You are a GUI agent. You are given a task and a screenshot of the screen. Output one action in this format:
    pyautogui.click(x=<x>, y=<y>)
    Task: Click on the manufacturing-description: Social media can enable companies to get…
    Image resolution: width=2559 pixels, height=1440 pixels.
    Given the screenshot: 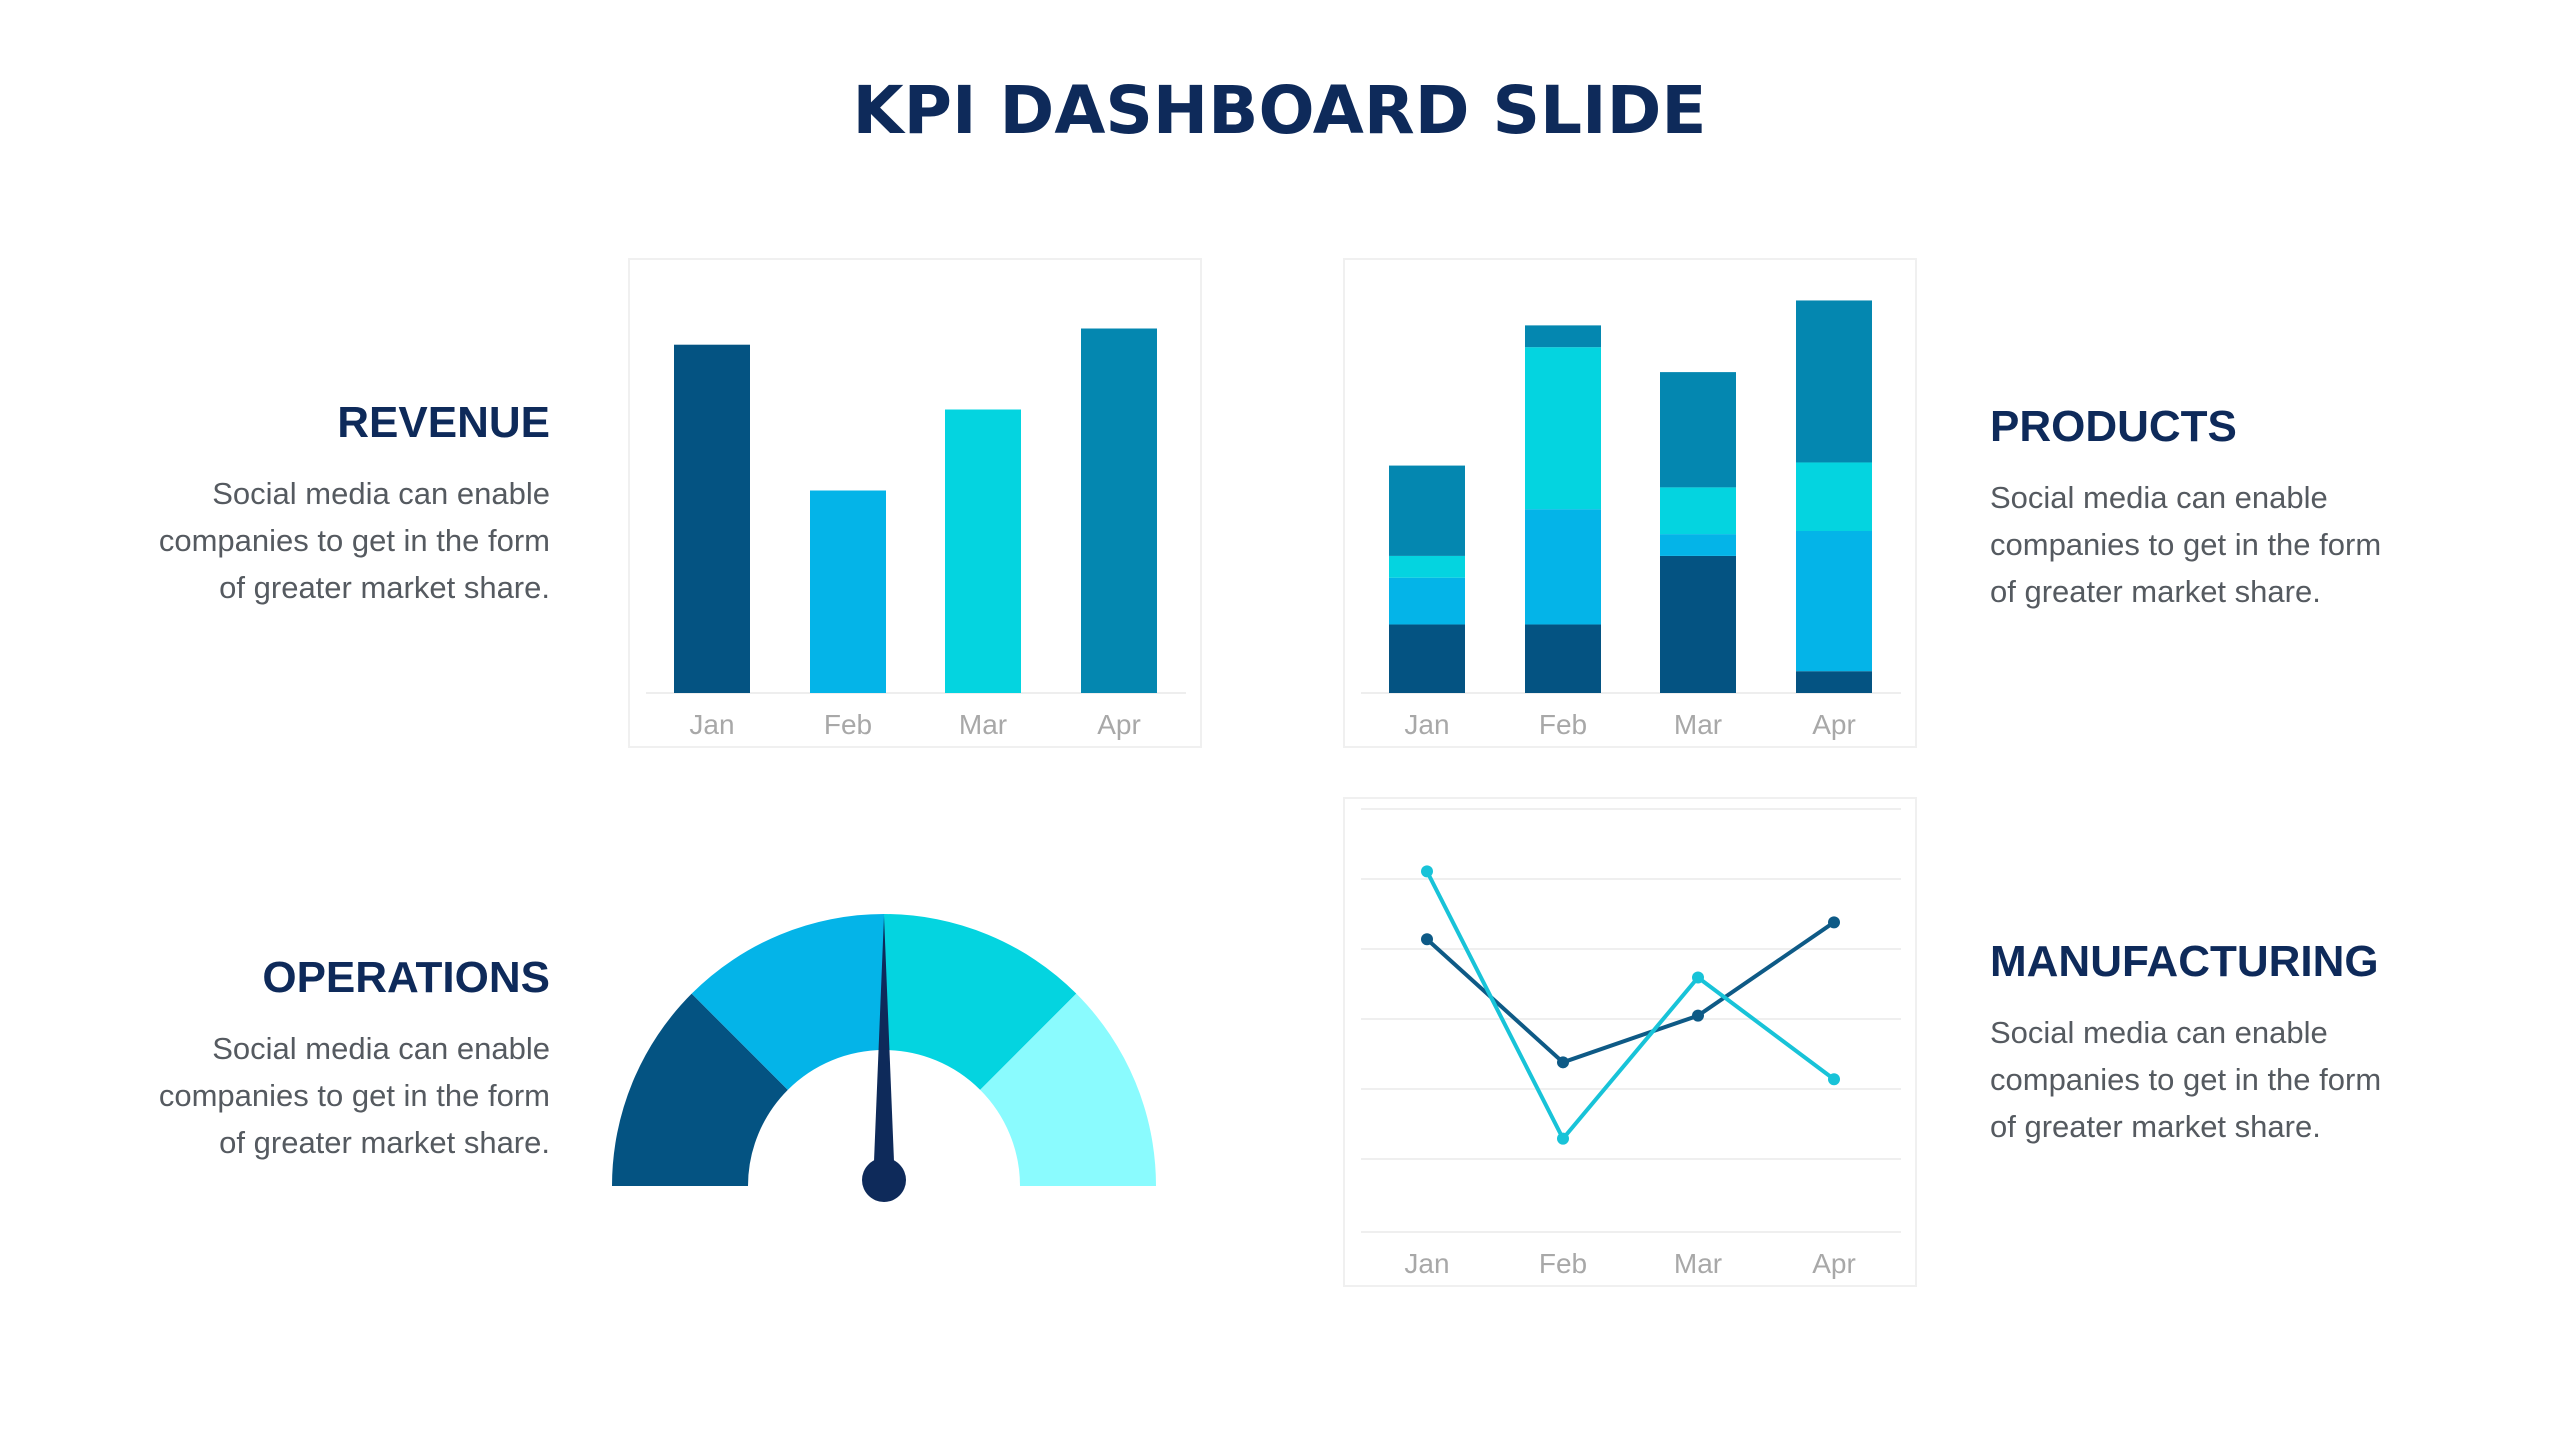 What is the action you would take?
    pyautogui.click(x=2250, y=1079)
    